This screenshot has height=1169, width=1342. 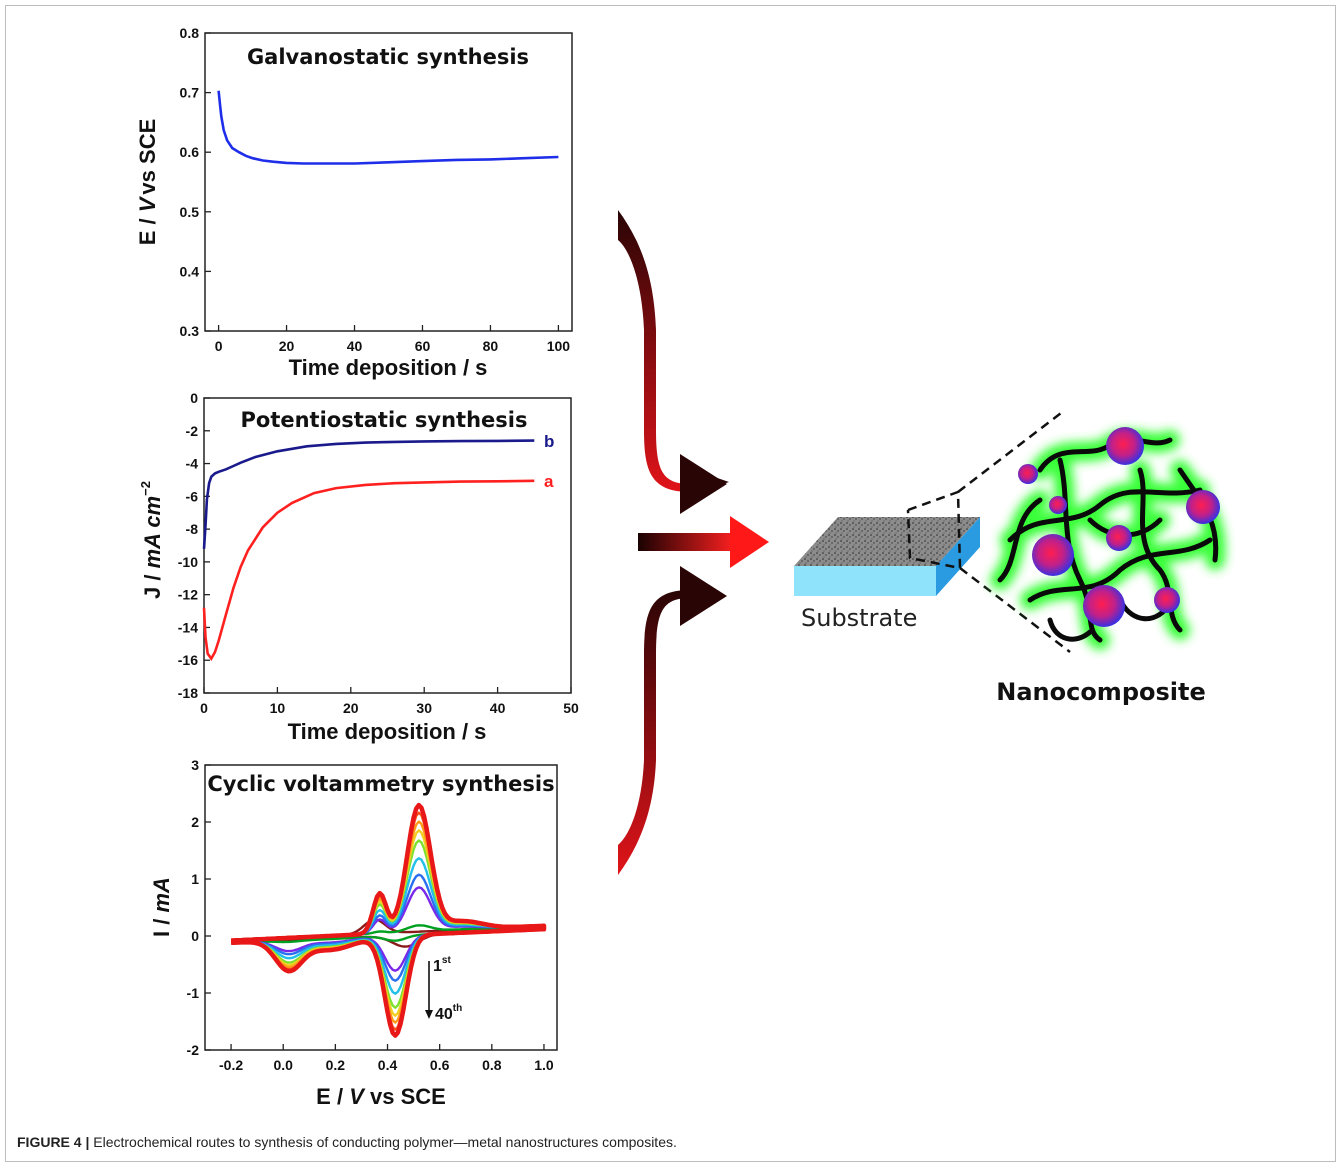 I want to click on bottom-curved-arrow, so click(x=654, y=732).